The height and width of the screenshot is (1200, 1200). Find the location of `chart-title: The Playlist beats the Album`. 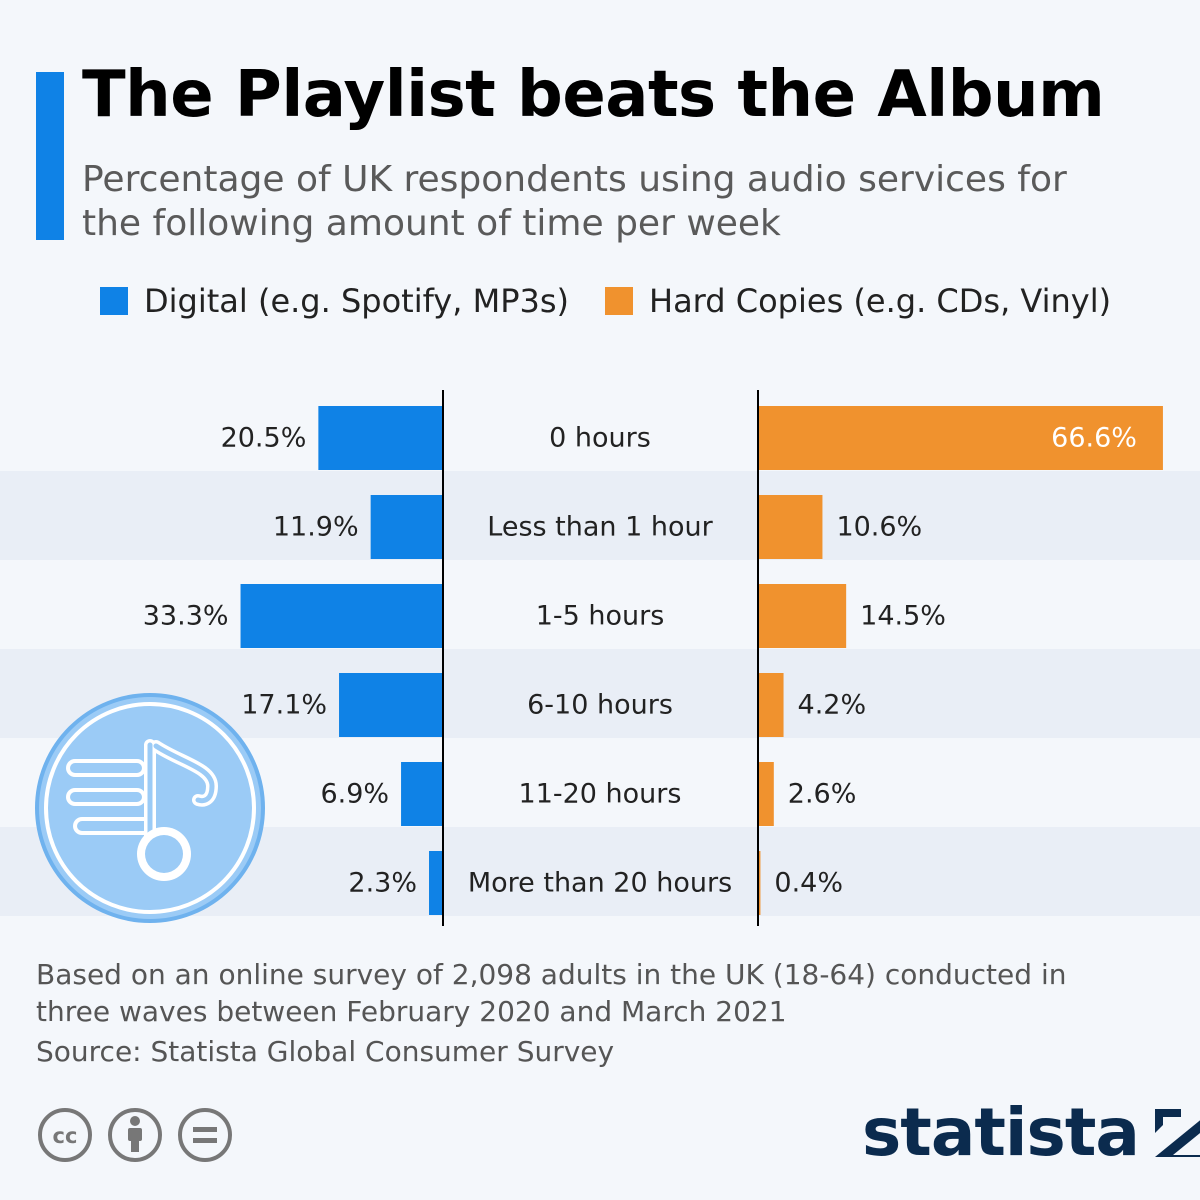

chart-title: The Playlist beats the Album is located at coordinates (593, 95).